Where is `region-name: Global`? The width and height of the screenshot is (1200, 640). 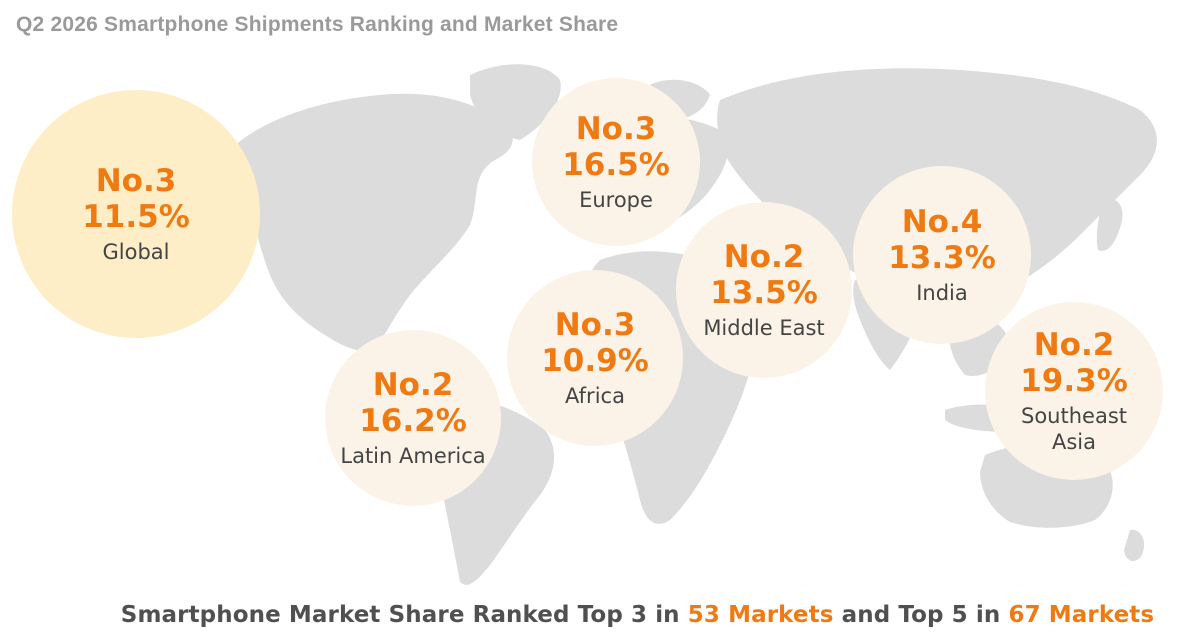 region-name: Global is located at coordinates (136, 252).